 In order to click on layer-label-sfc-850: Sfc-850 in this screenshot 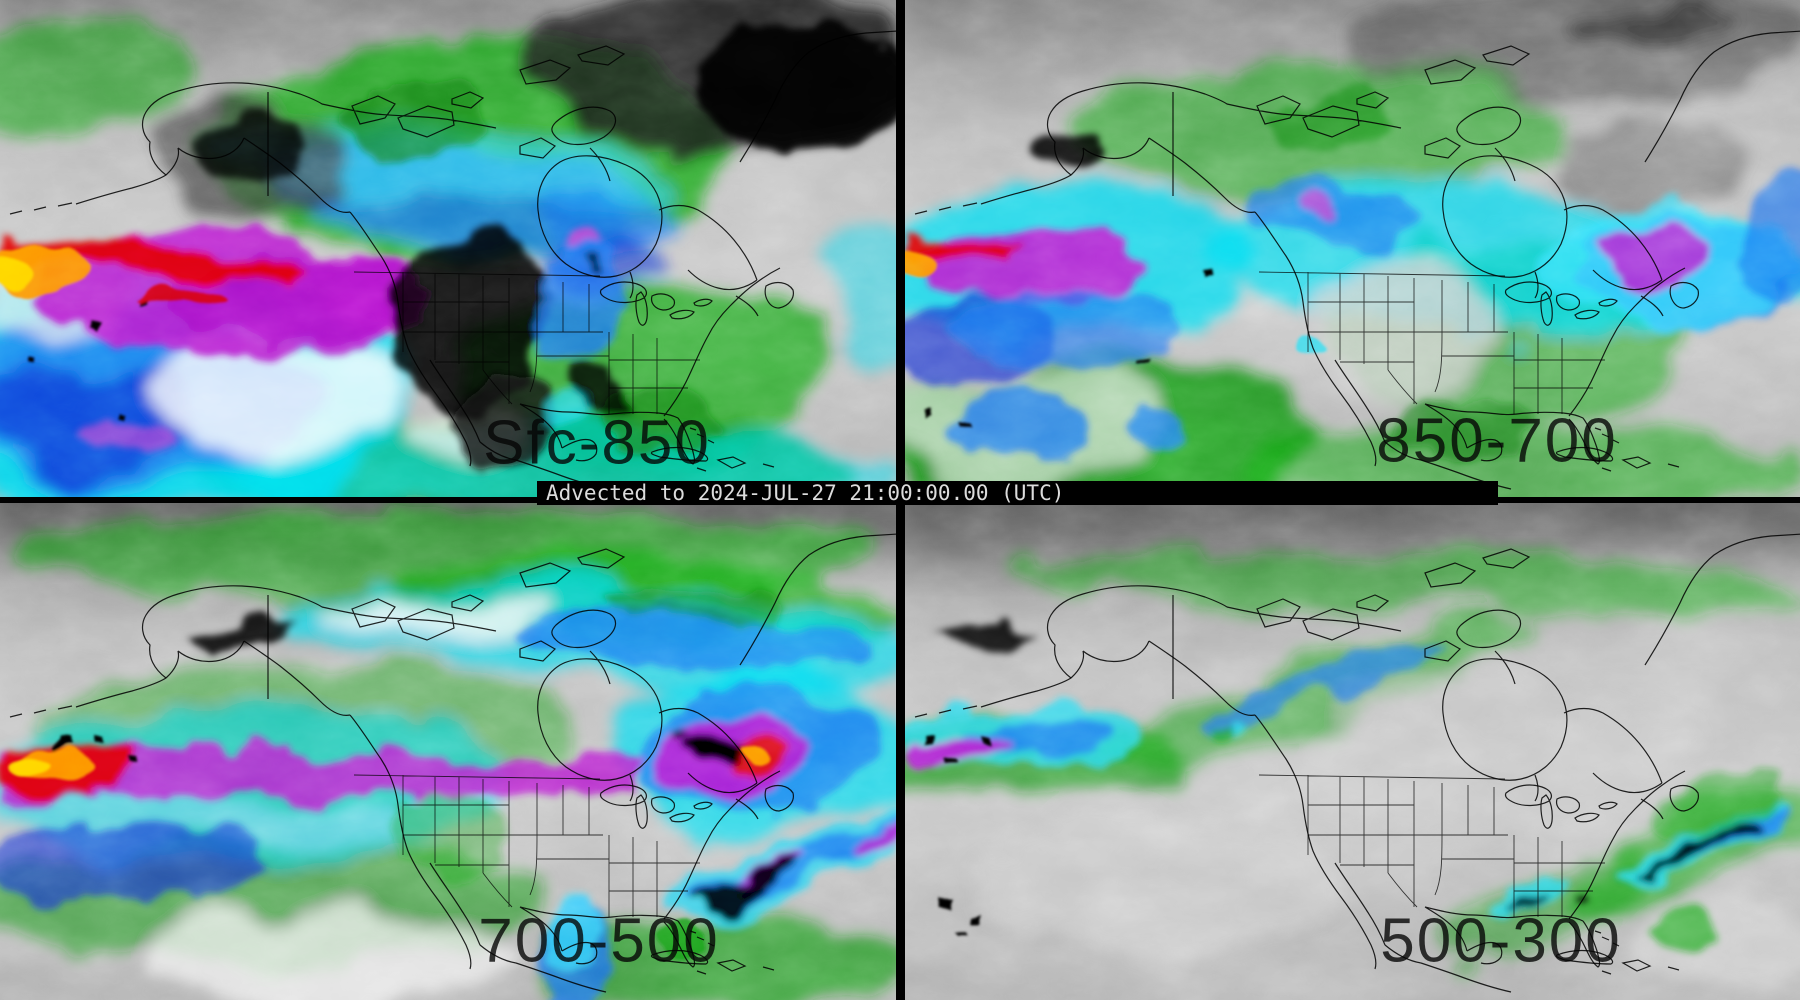, I will do `click(597, 443)`.